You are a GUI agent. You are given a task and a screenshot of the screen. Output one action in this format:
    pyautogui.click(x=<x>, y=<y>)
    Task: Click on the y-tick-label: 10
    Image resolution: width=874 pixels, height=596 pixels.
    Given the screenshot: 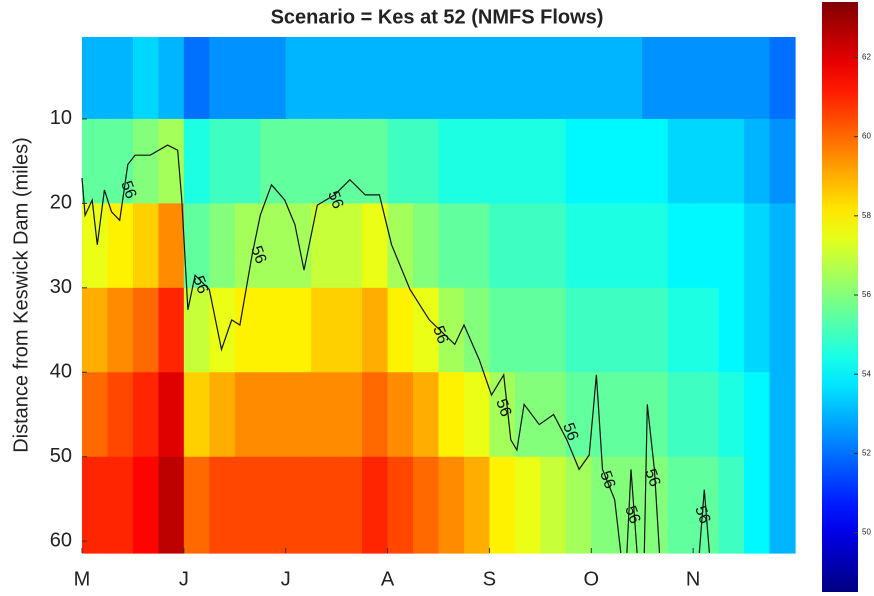 What is the action you would take?
    pyautogui.click(x=61, y=118)
    